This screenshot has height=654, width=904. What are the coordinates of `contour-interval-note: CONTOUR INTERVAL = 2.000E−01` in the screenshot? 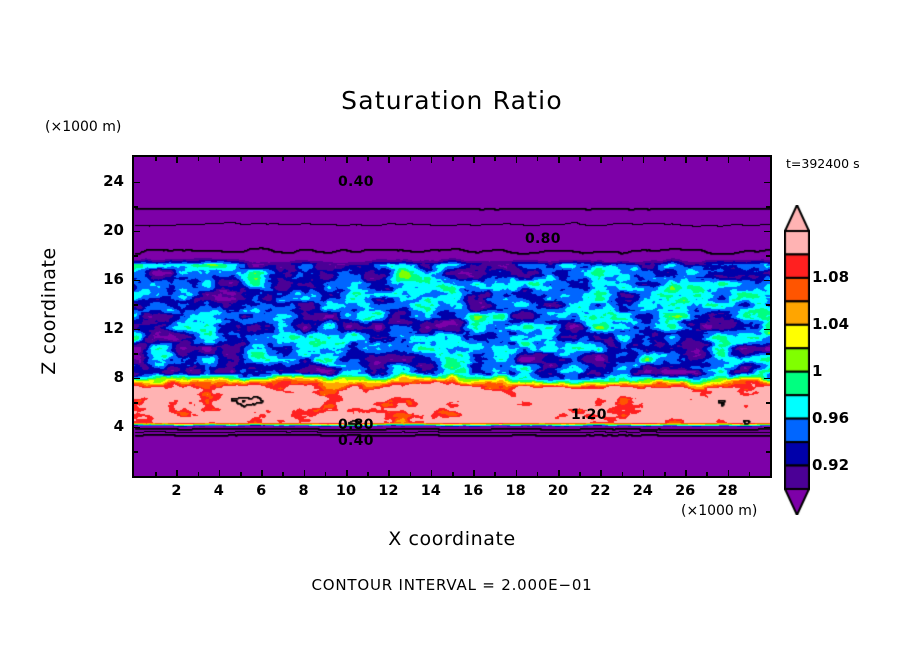 It's located at (452, 585).